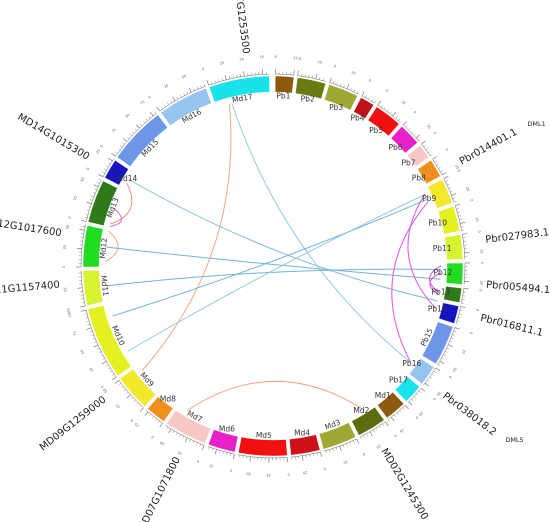 The image size is (550, 522). I want to click on tick-axis-md6, so click(221, 450).